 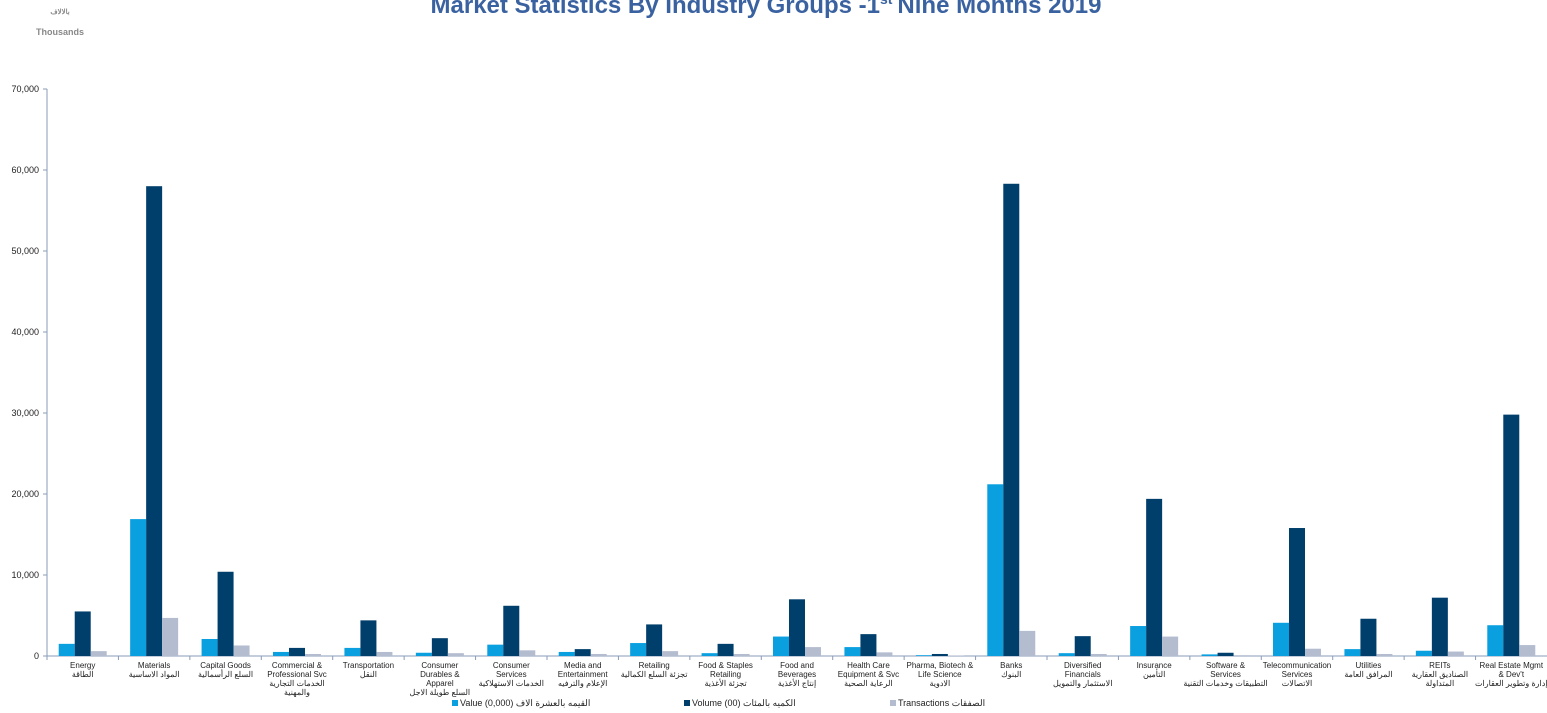 I want to click on x-tick-label: Pharma, Biotech & Life Science الادوية, so click(x=940, y=674).